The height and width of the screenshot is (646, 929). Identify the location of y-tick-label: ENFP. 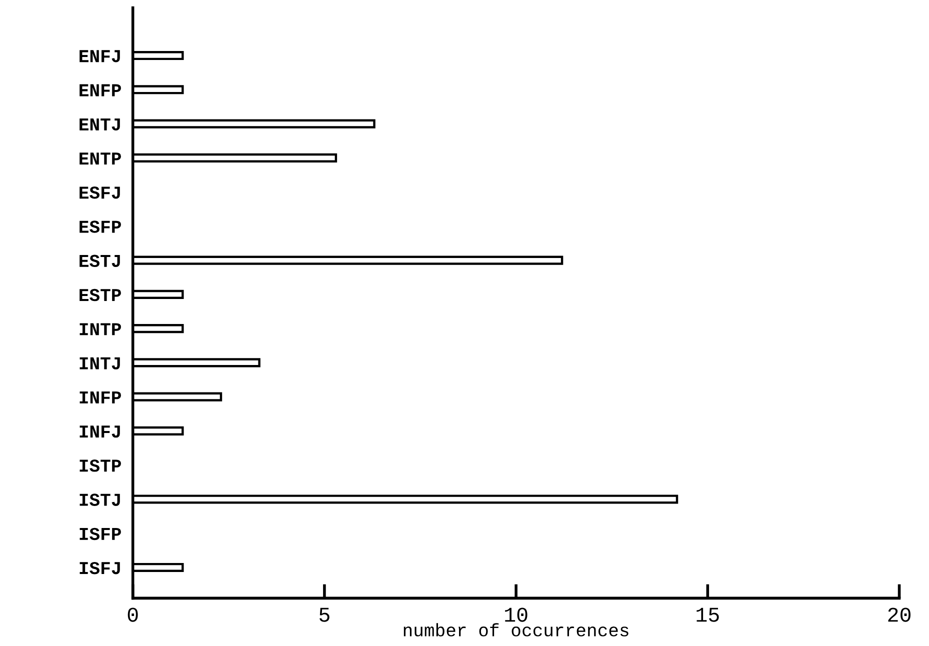
(100, 90).